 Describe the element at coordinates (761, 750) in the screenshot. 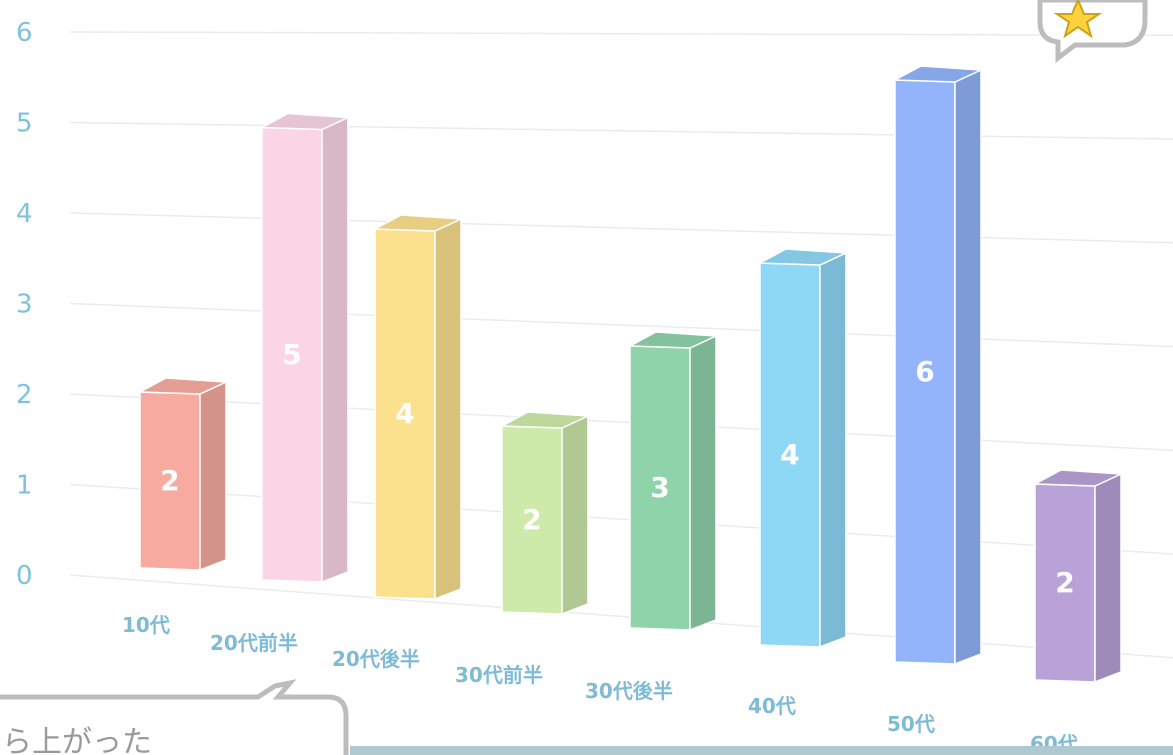

I see `bottom-strip` at that location.